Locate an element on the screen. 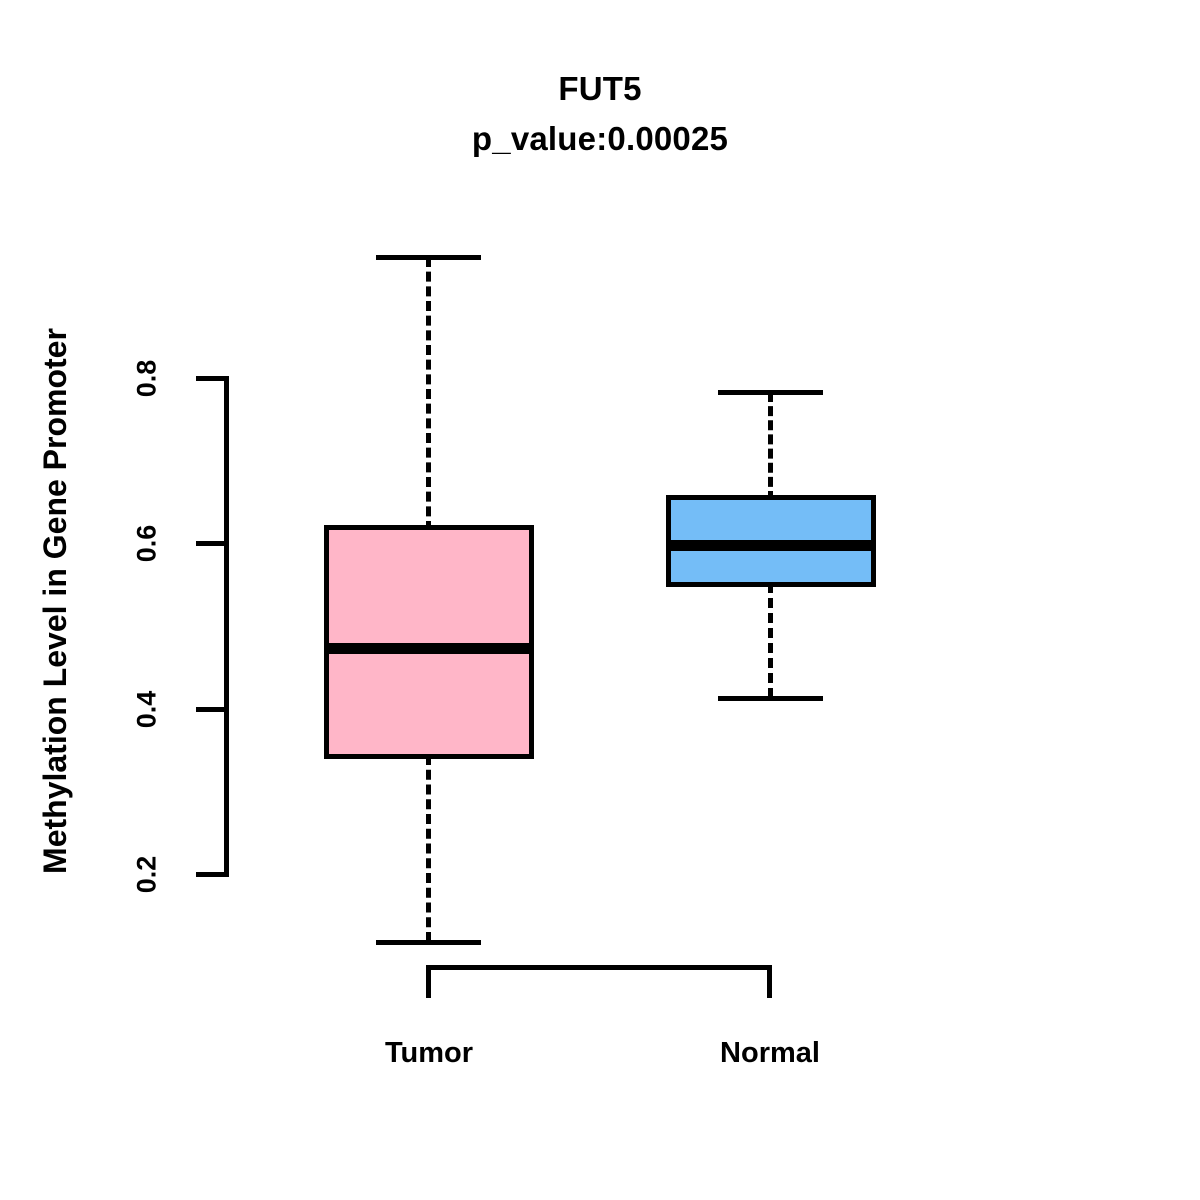 The width and height of the screenshot is (1200, 1200). normal-upper-whisker-cap is located at coordinates (770, 393).